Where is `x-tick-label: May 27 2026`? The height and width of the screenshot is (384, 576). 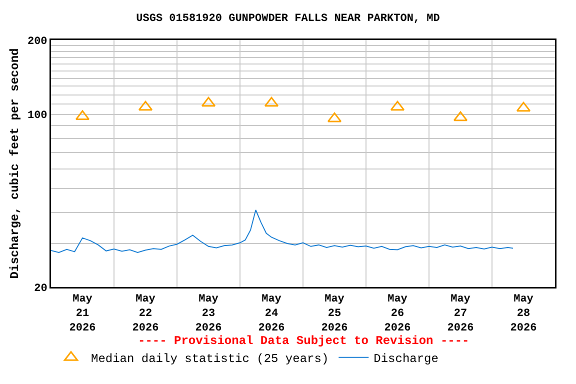 x-tick-label: May 27 2026 is located at coordinates (460, 314).